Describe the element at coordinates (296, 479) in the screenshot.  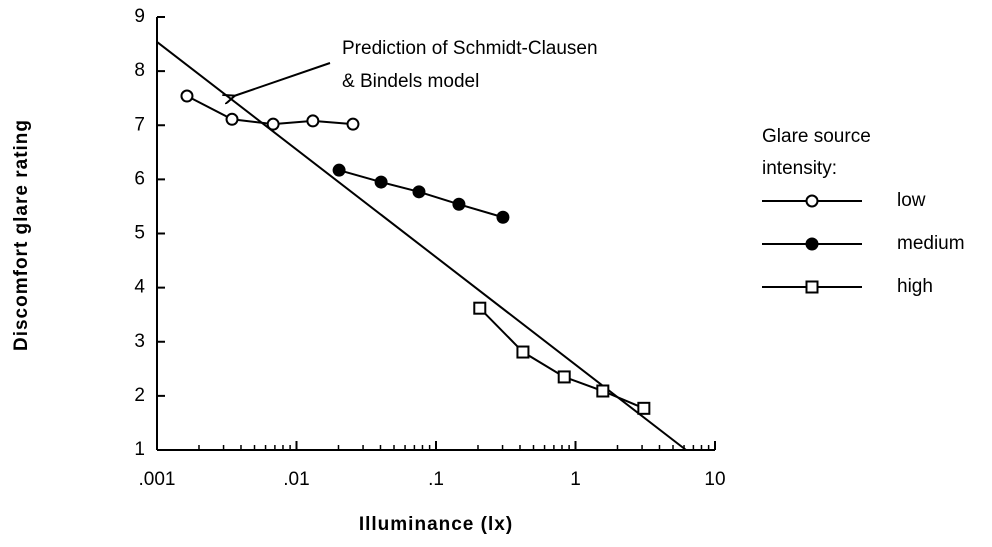
I see `x-tick-label: .01` at that location.